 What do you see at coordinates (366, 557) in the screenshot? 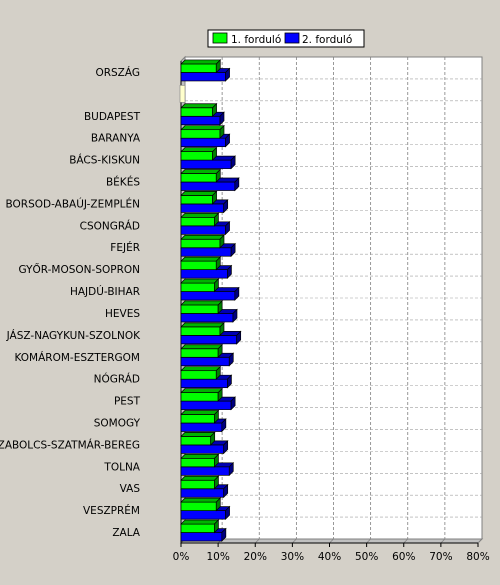
I see `x-tick-label: 50%` at bounding box center [366, 557].